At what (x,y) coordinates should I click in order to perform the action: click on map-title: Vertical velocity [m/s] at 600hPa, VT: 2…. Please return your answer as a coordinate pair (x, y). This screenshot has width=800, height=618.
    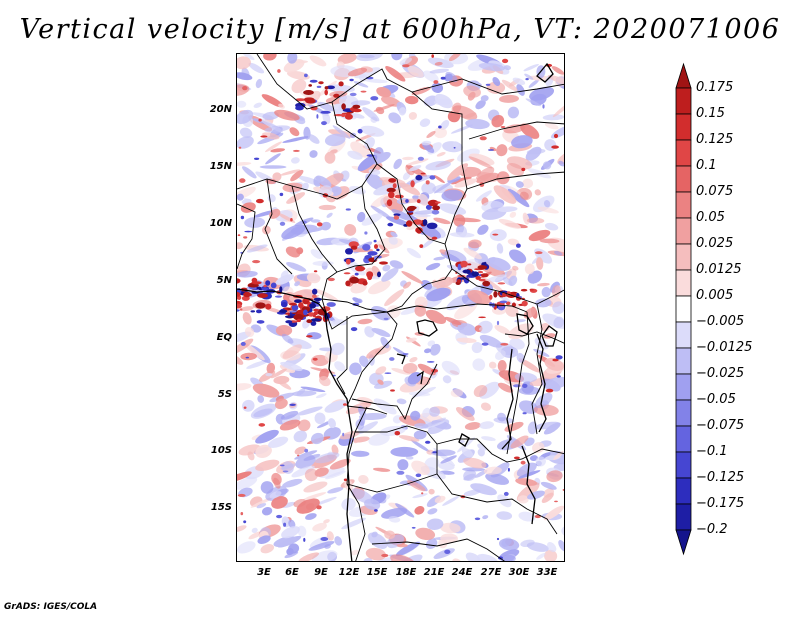
    Looking at the image, I should click on (400, 29).